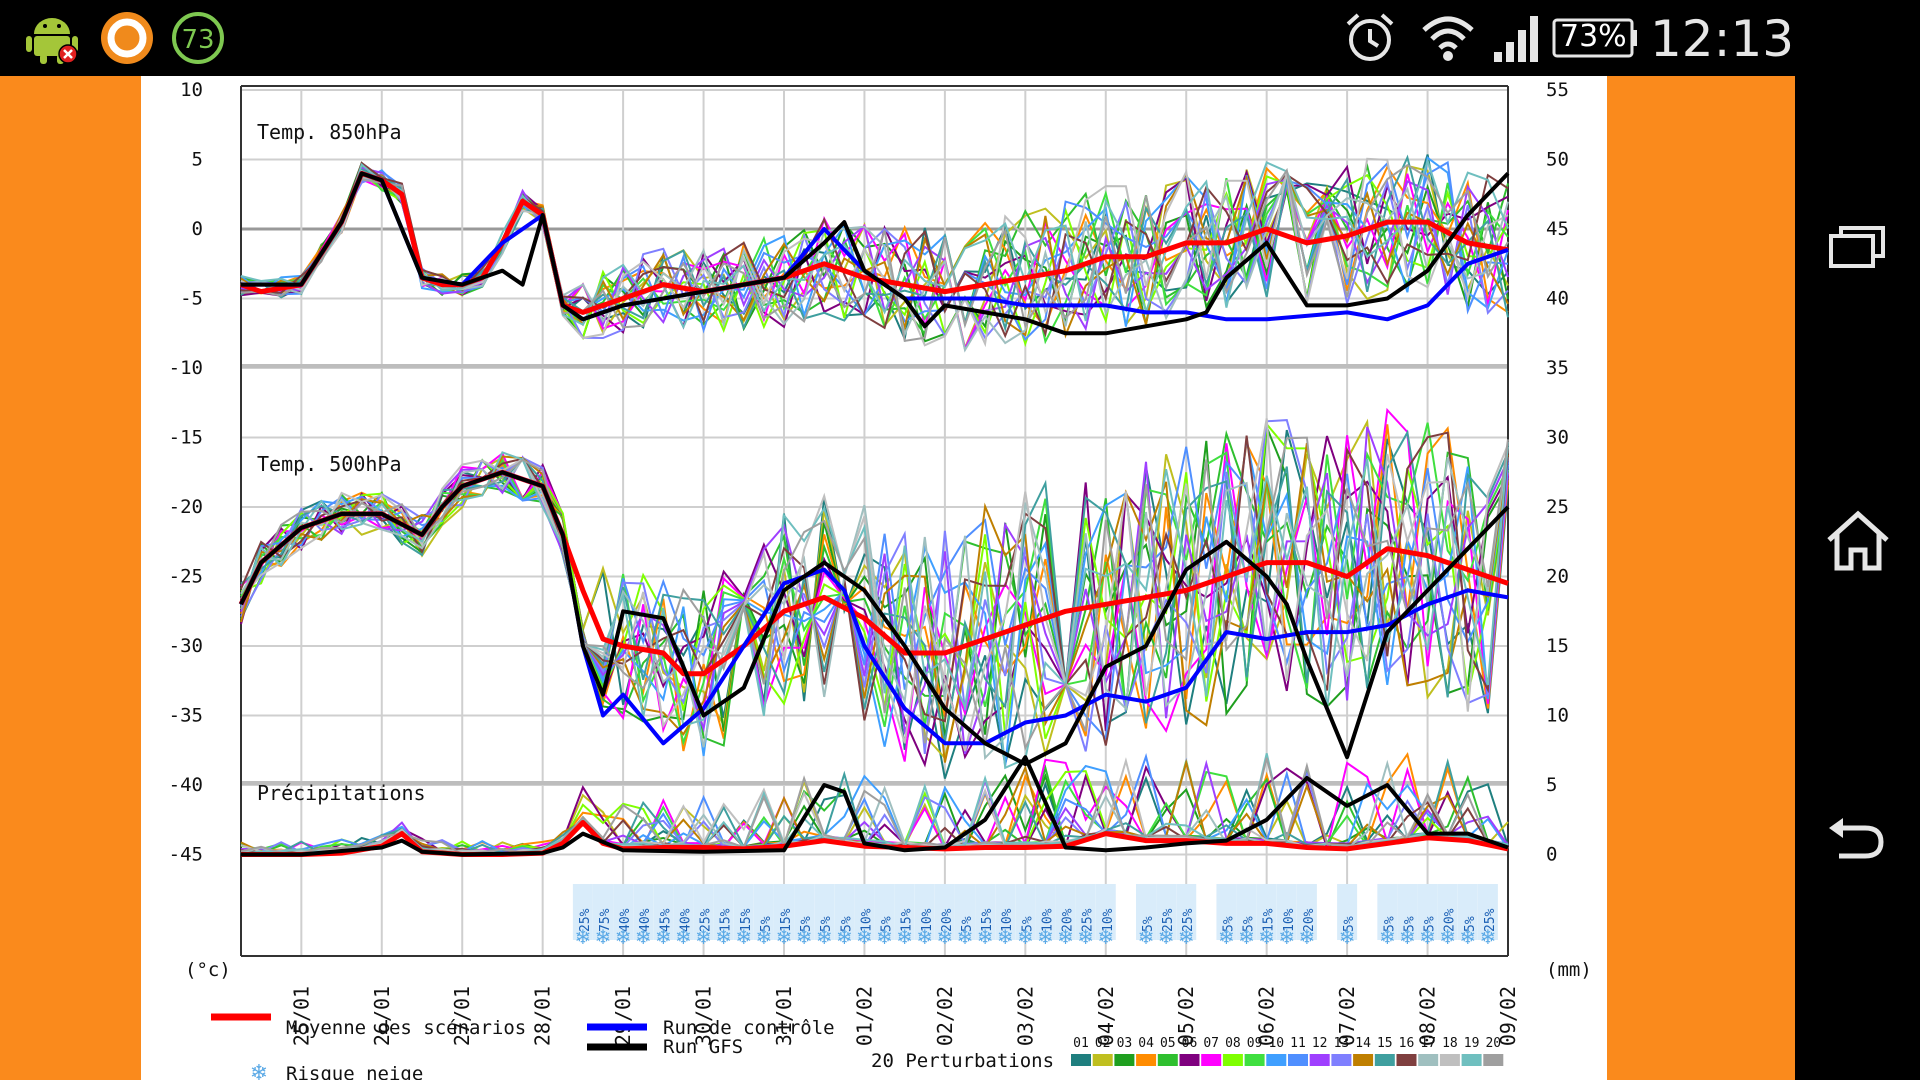 The image size is (1920, 1080). I want to click on battery-icon, so click(1594, 38).